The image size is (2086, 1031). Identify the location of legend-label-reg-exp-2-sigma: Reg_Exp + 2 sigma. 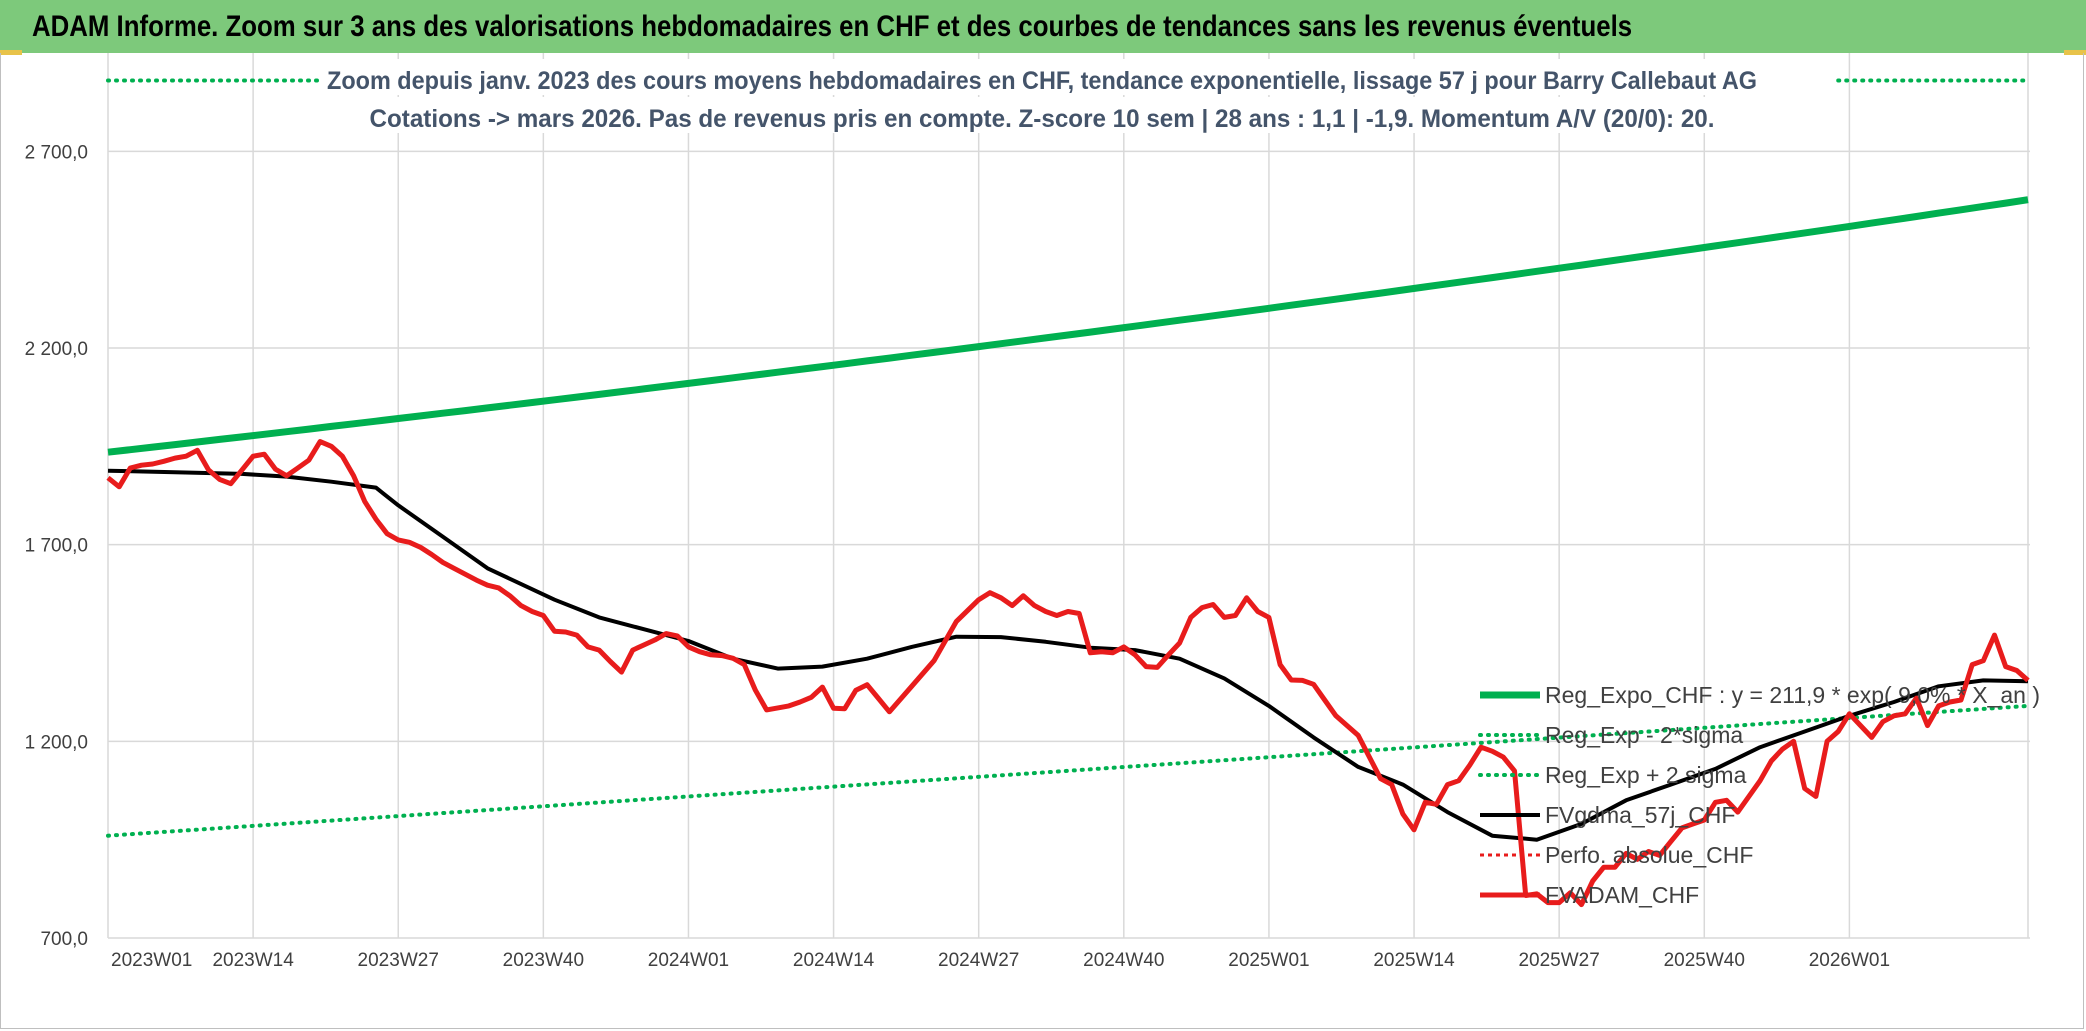
(1646, 775).